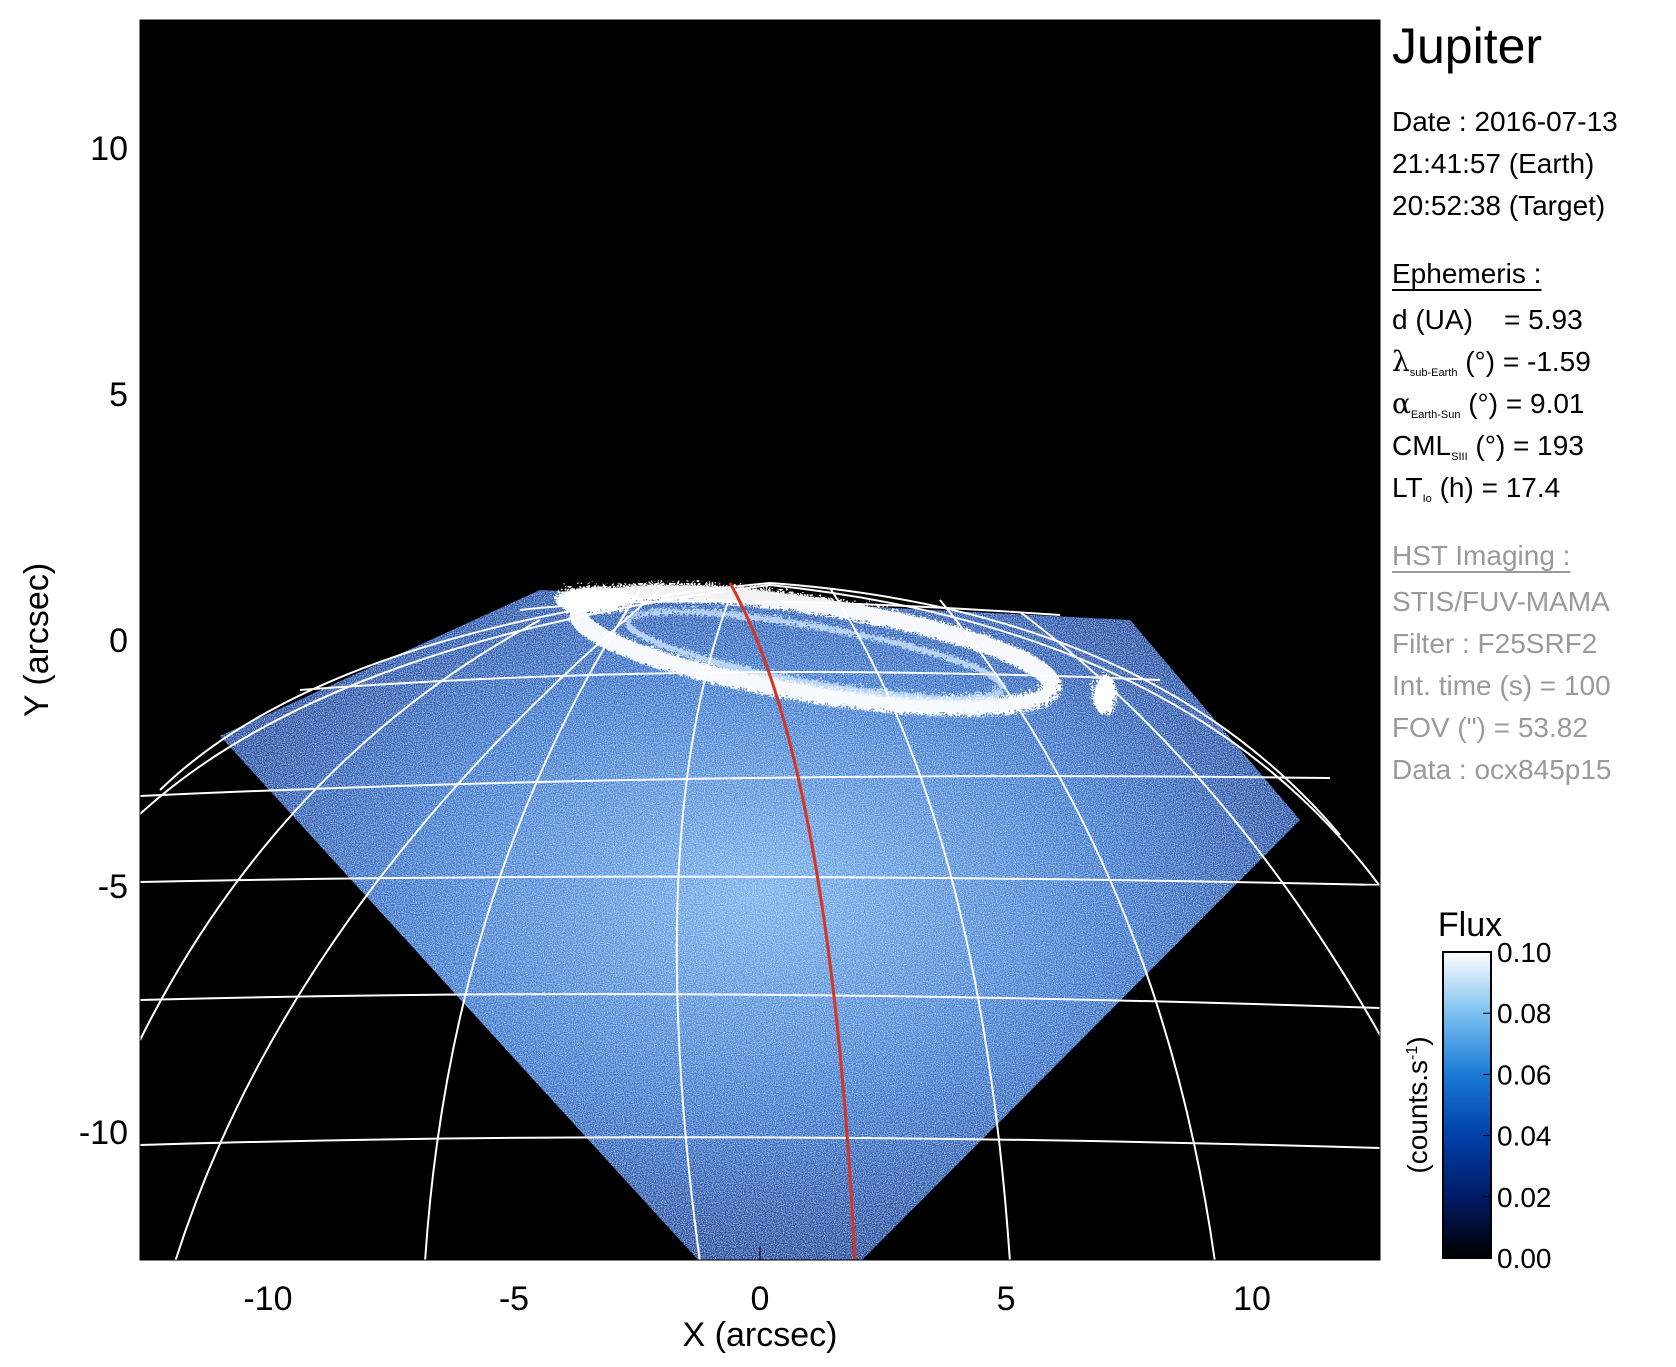  What do you see at coordinates (760, 1335) in the screenshot?
I see `x-axis-label: X (arcsec)` at bounding box center [760, 1335].